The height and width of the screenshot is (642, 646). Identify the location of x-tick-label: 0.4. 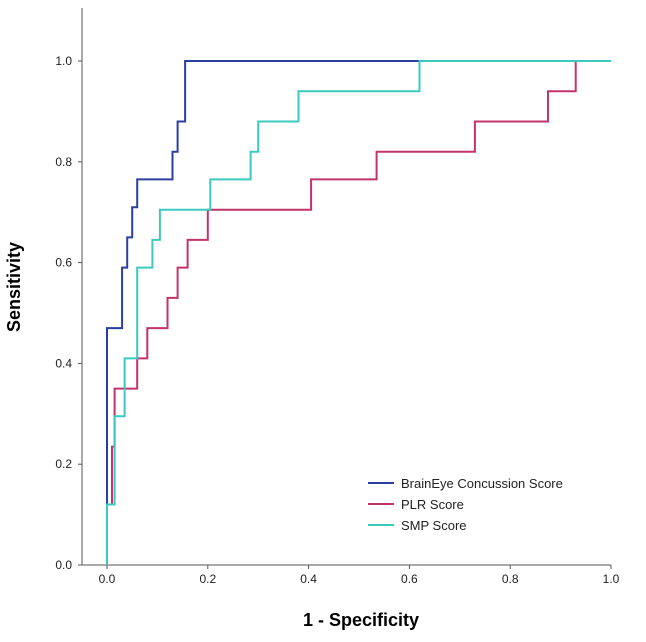
(308, 579).